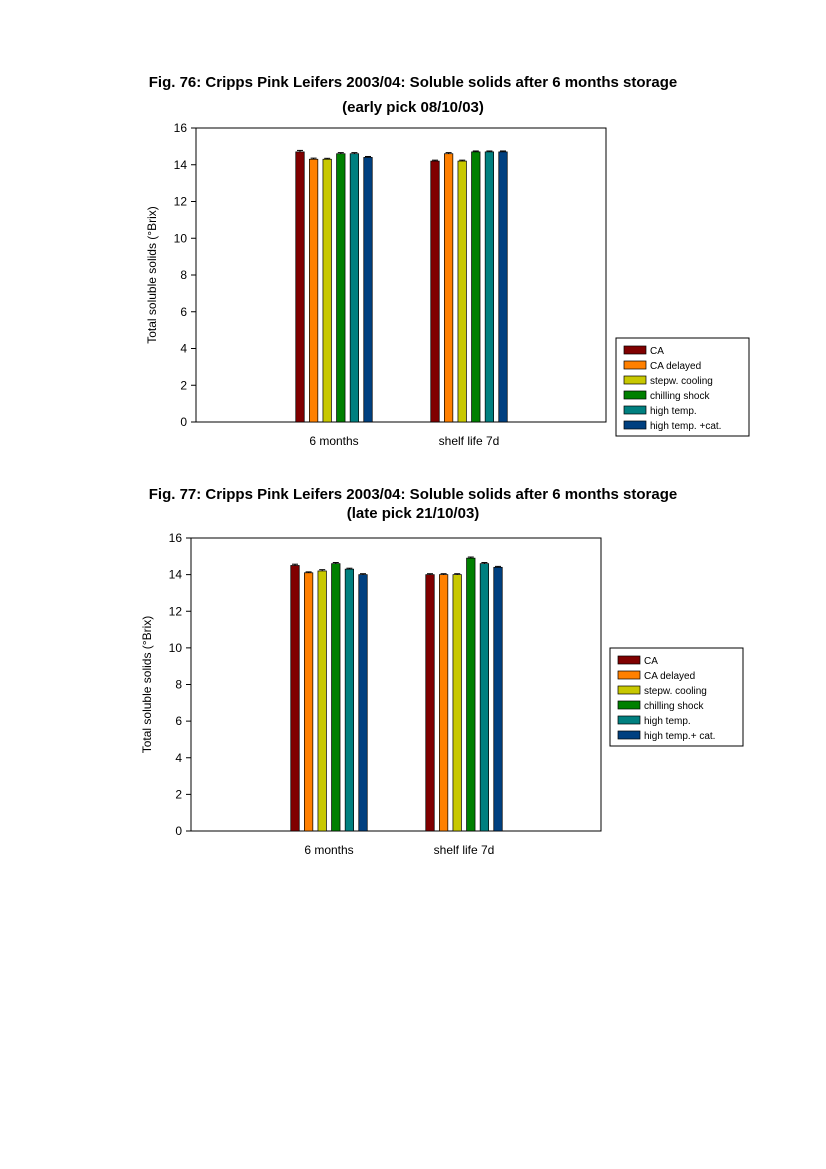  Describe the element at coordinates (413, 513) in the screenshot. I see `figure-77-title-line2: (late pick 21/10/03)` at that location.